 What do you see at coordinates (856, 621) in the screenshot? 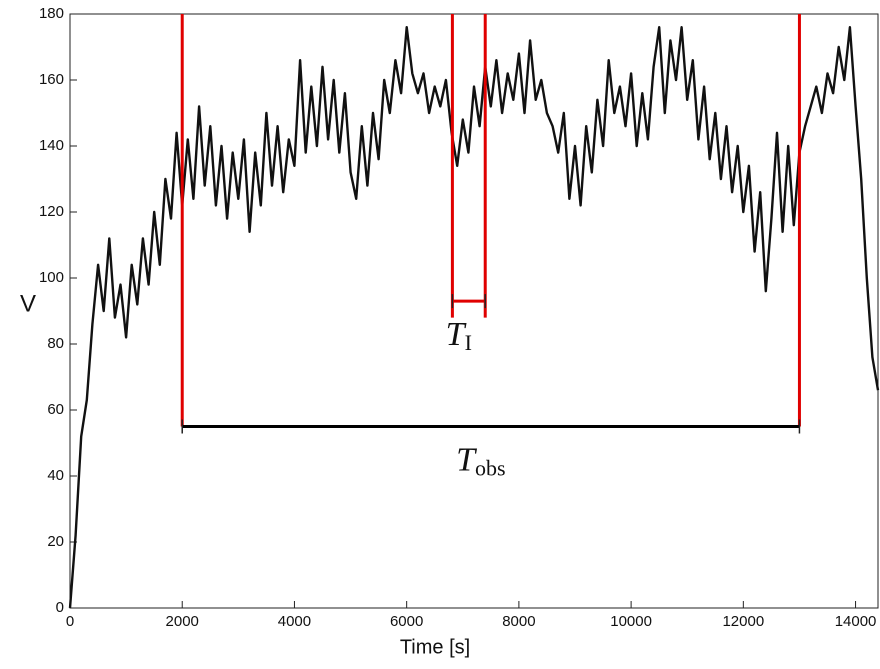
I see `x-tick-label: 14000` at bounding box center [856, 621].